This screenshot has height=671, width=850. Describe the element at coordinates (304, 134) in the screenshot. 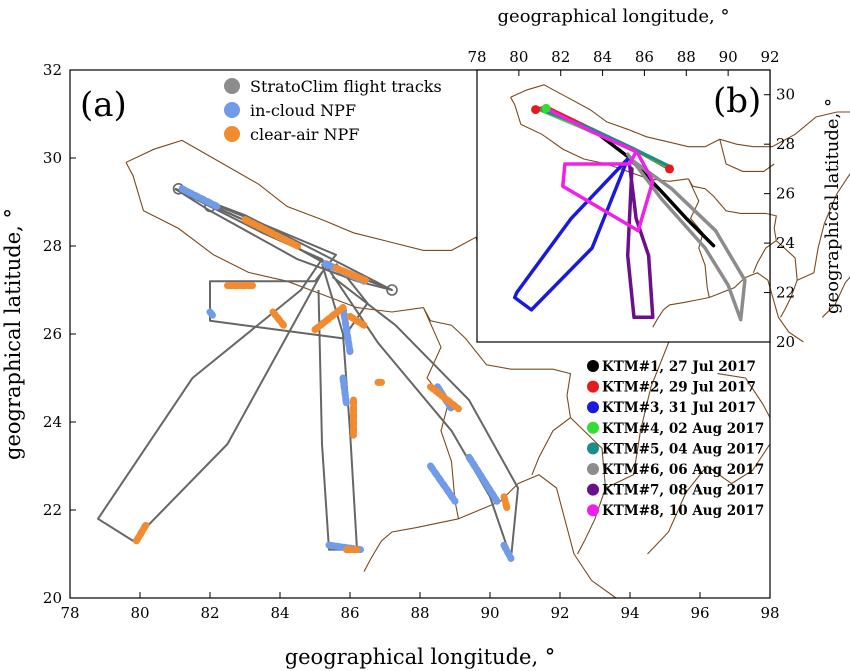

I see `legend-label-clear-air: clear-air NPF` at that location.